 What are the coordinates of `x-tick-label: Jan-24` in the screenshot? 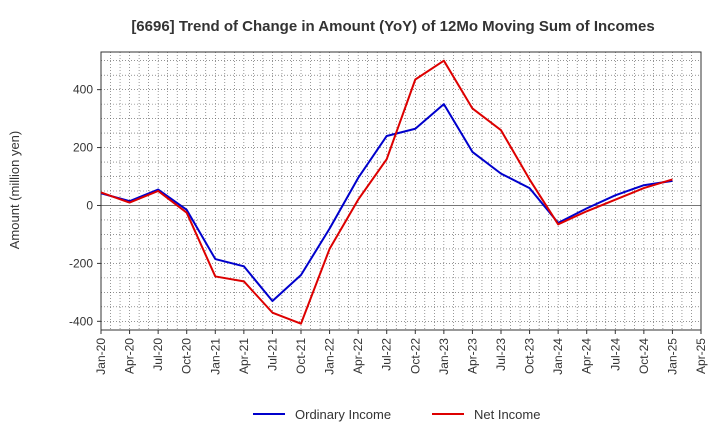 It's located at (558, 356).